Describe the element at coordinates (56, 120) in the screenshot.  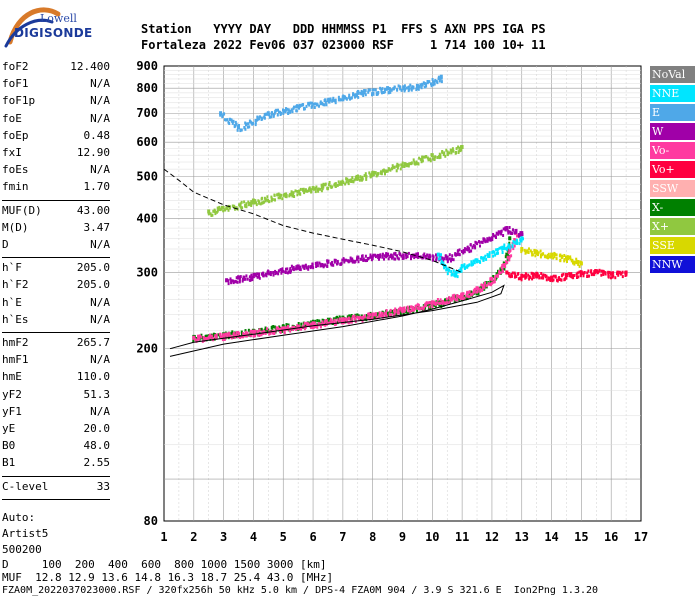
I see `param-row: foE N/A` at that location.